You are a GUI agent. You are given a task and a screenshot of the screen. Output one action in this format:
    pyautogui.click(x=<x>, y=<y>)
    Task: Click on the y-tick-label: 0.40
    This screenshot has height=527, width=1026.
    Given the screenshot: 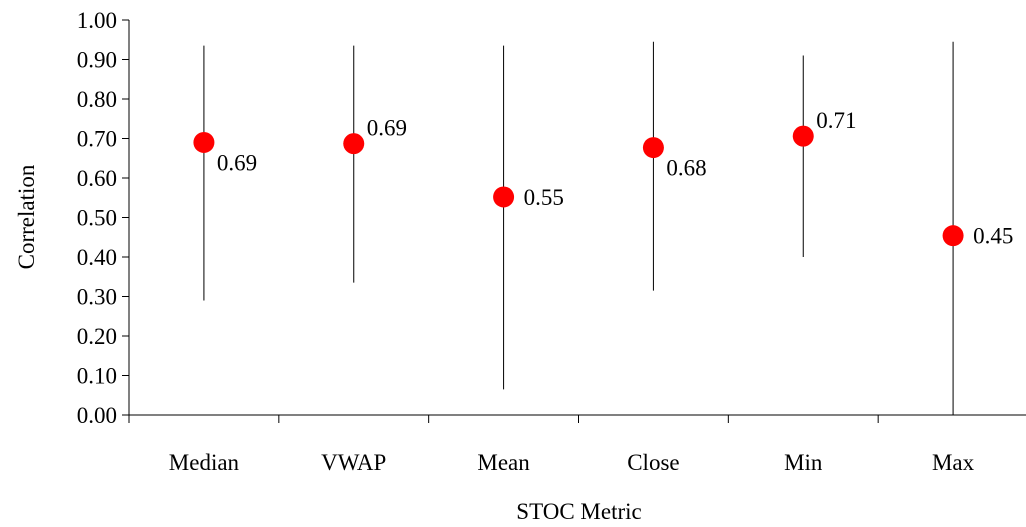 What is the action you would take?
    pyautogui.click(x=97, y=257)
    